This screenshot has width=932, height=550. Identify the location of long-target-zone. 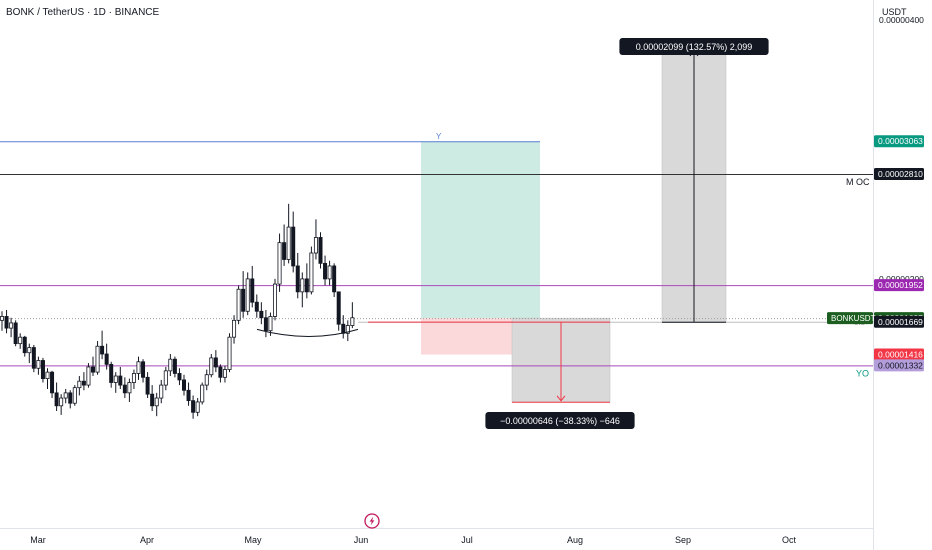
(480, 230).